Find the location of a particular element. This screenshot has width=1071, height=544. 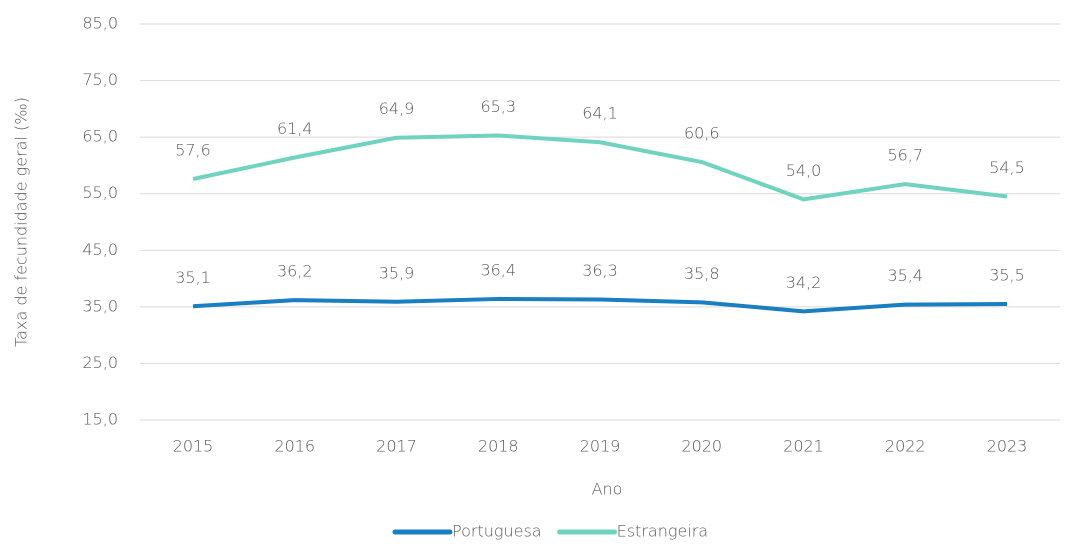

data-label: 36,2 is located at coordinates (295, 271).